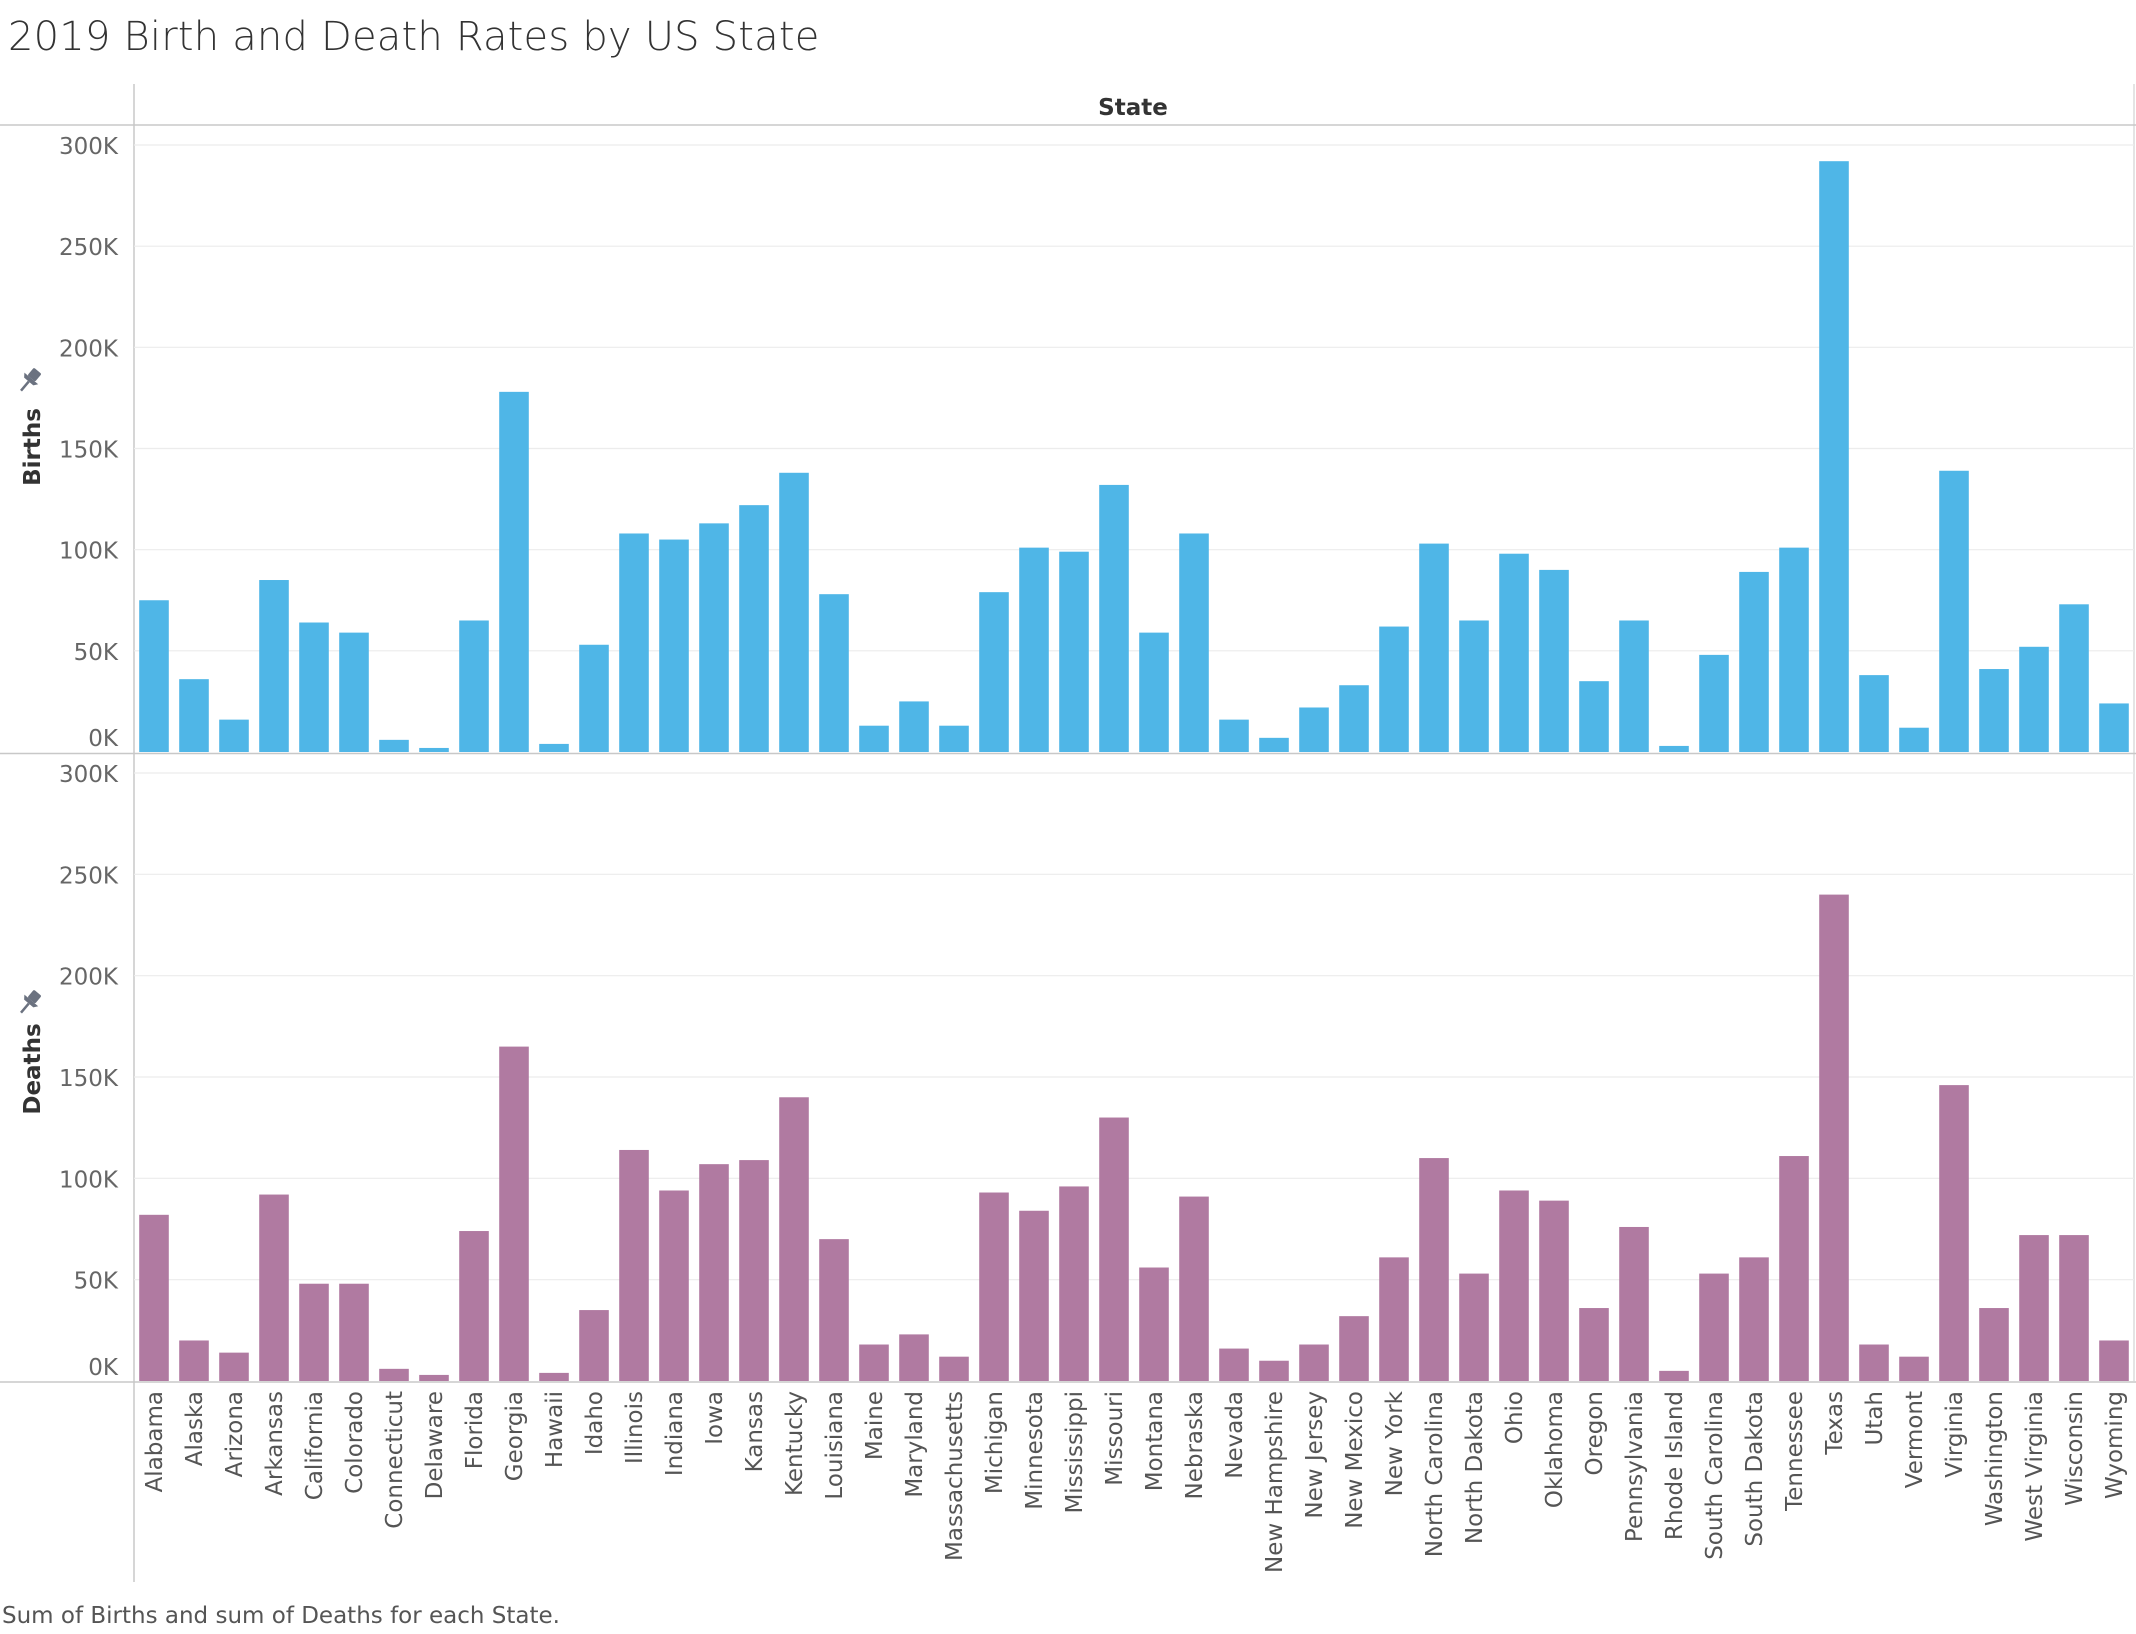 This screenshot has width=2136, height=1634. What do you see at coordinates (674, 1285) in the screenshot?
I see `bar-deaths-indiana` at bounding box center [674, 1285].